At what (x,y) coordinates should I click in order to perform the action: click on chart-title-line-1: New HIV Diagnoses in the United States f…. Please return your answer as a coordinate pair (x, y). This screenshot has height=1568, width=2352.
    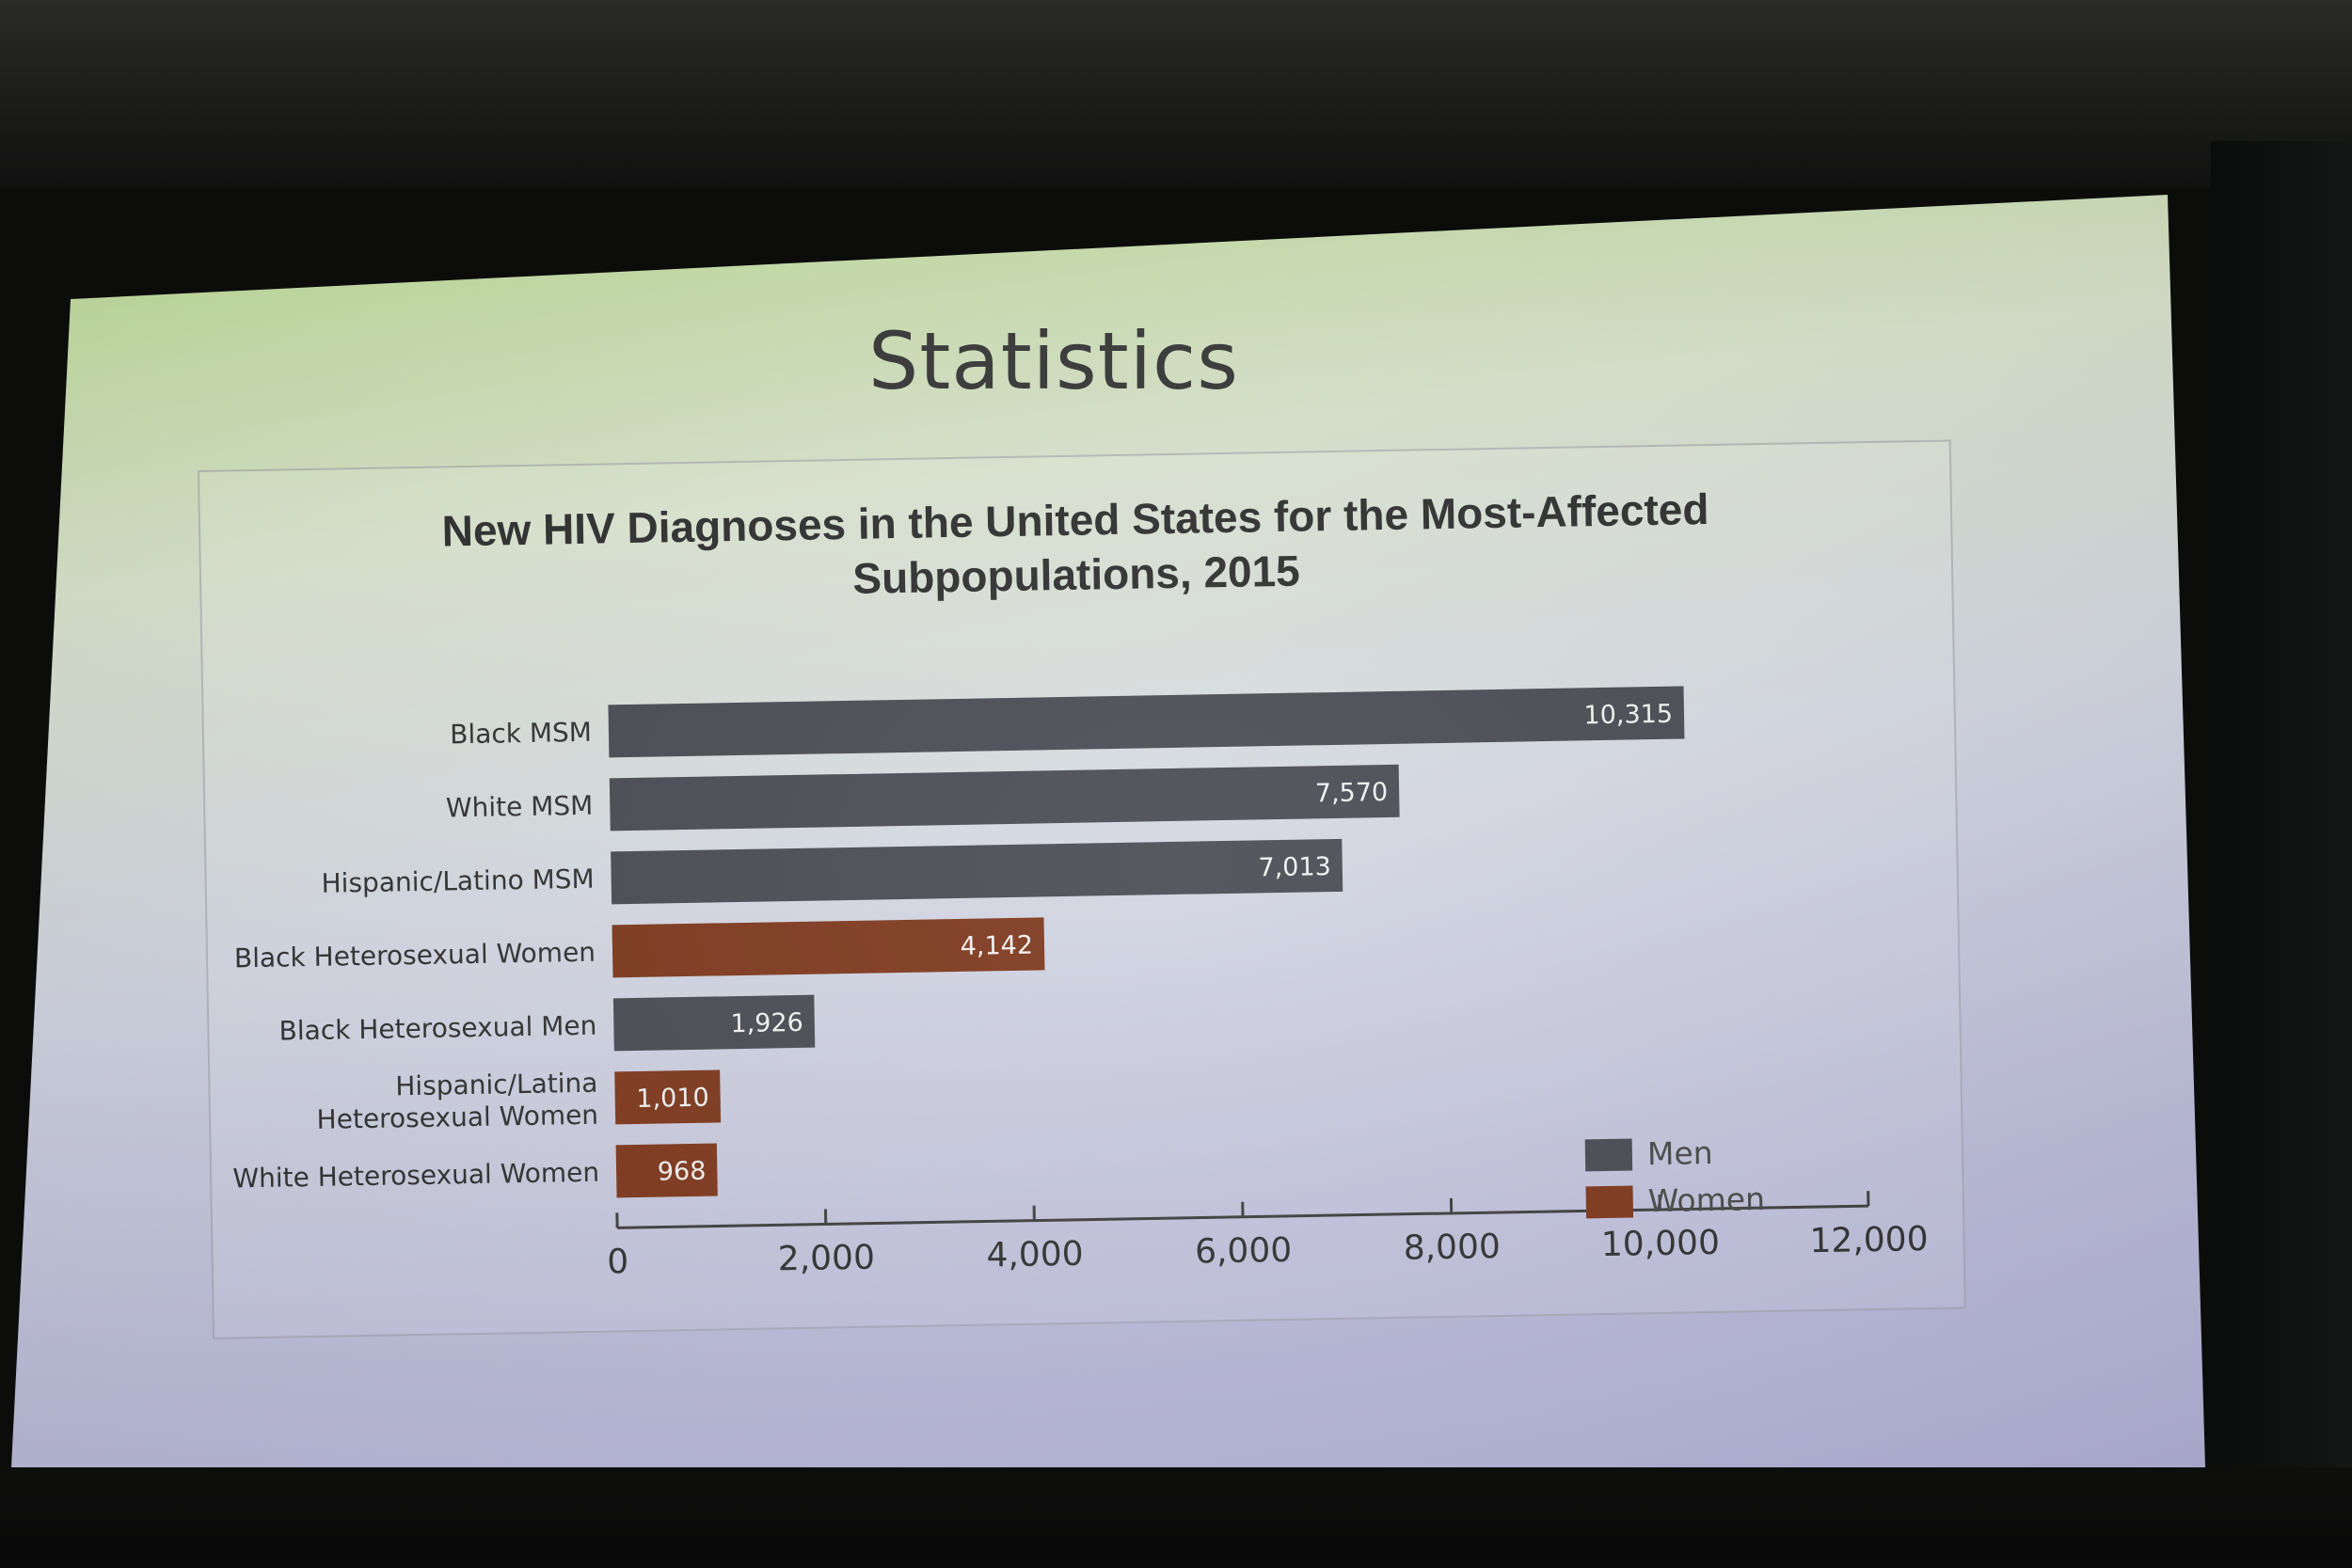
    Looking at the image, I should click on (1075, 519).